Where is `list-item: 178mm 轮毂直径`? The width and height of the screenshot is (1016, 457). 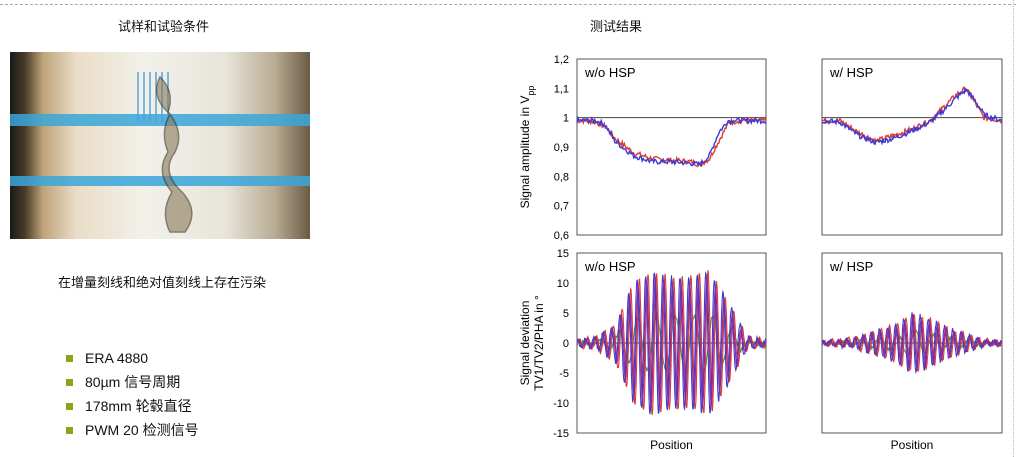 list-item: 178mm 轮毂直径 is located at coordinates (132, 406).